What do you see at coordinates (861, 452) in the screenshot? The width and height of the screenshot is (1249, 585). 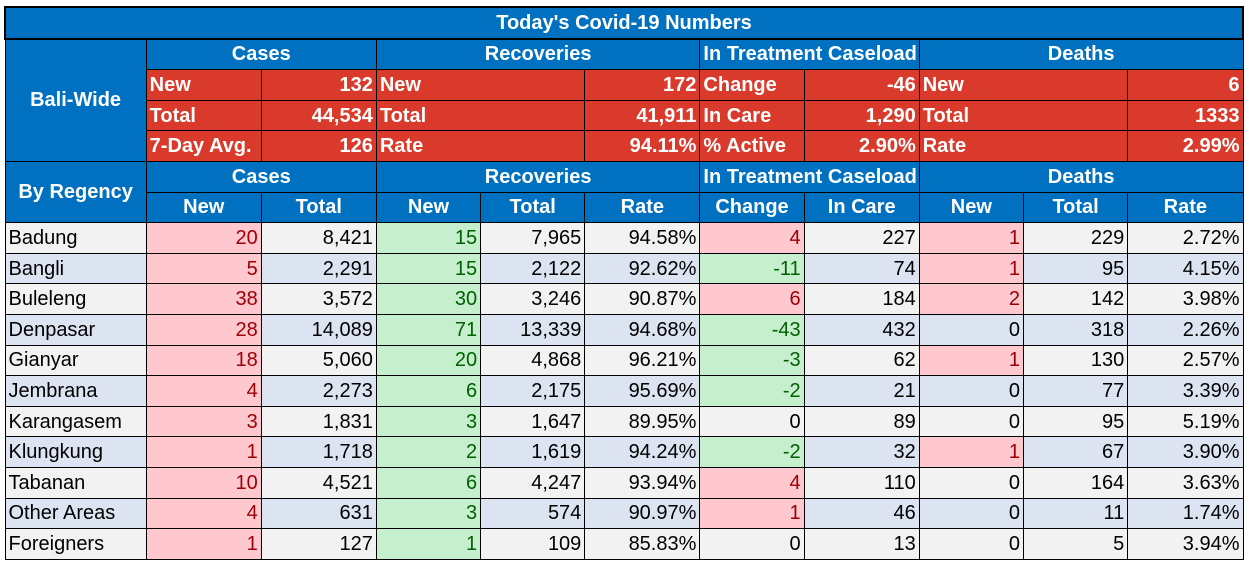 I see `treatment-care-cell: 32` at bounding box center [861, 452].